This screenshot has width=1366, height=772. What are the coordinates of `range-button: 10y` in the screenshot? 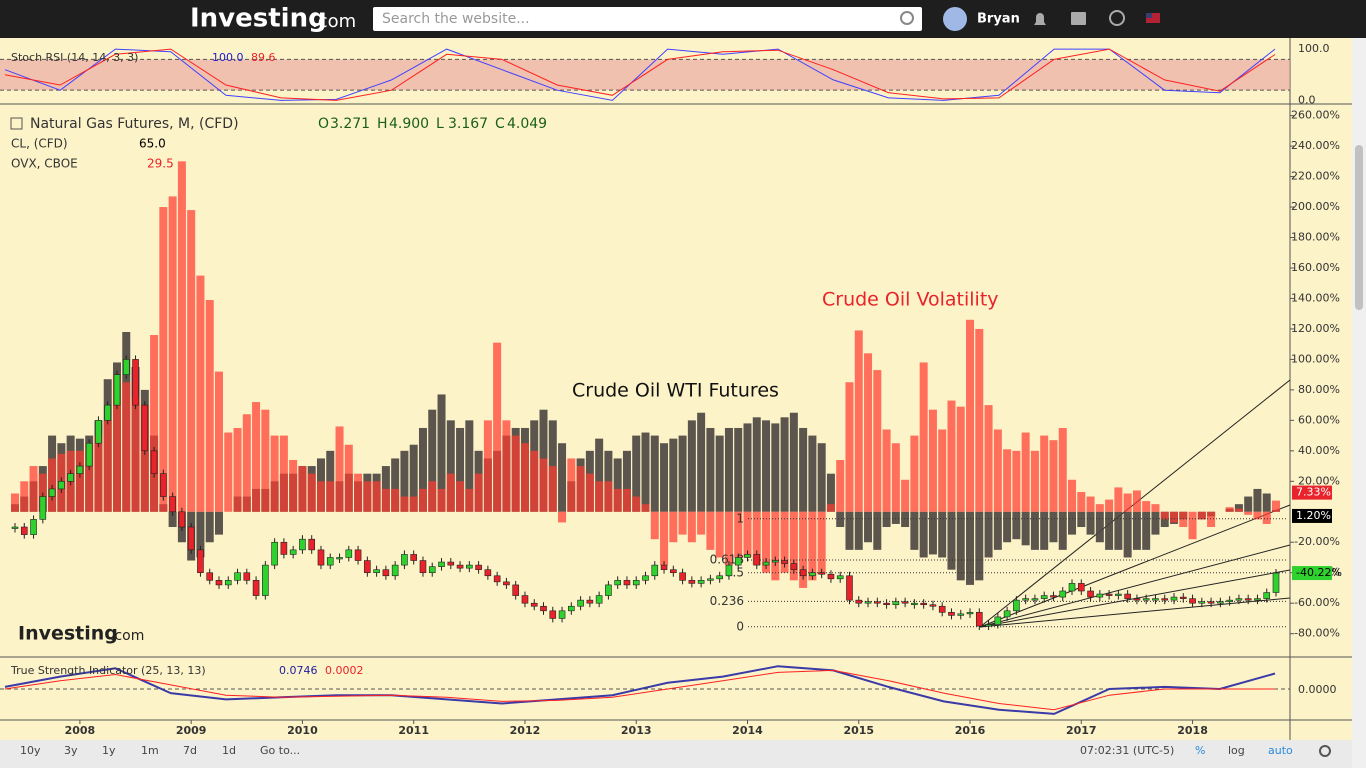 It's located at (30, 750).